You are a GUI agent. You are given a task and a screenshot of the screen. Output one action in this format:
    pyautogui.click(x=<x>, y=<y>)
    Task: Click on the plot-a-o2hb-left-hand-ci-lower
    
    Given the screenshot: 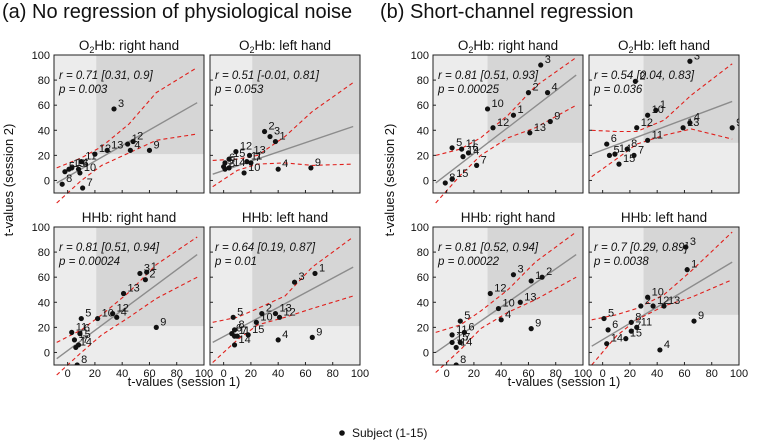 What is the action you would take?
    pyautogui.click(x=283, y=175)
    